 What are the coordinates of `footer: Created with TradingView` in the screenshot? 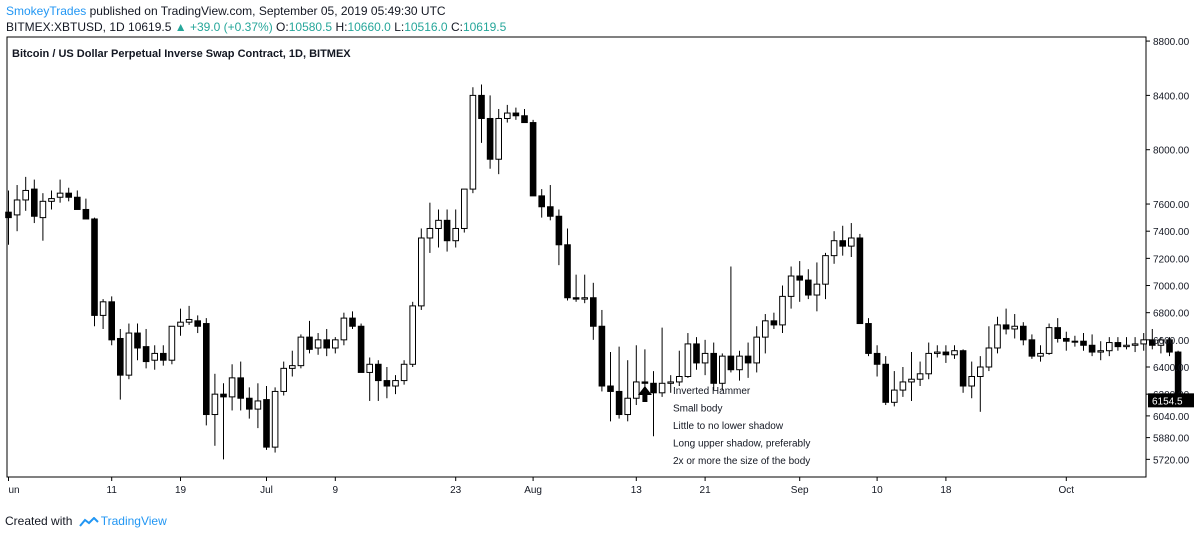 It's located at (86, 521).